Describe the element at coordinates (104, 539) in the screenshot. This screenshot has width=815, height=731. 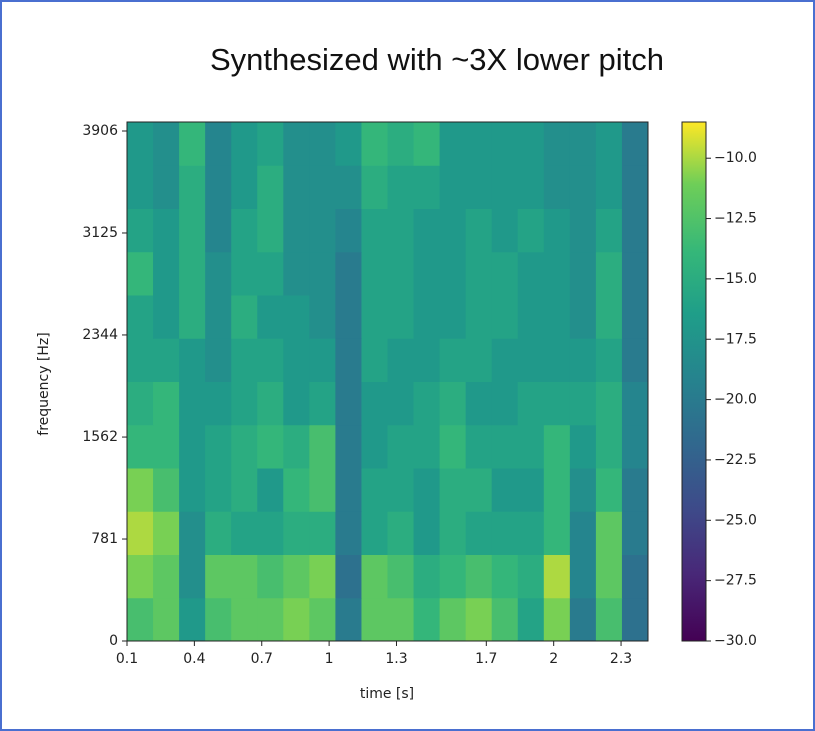
I see `y-tick-label: 781` at that location.